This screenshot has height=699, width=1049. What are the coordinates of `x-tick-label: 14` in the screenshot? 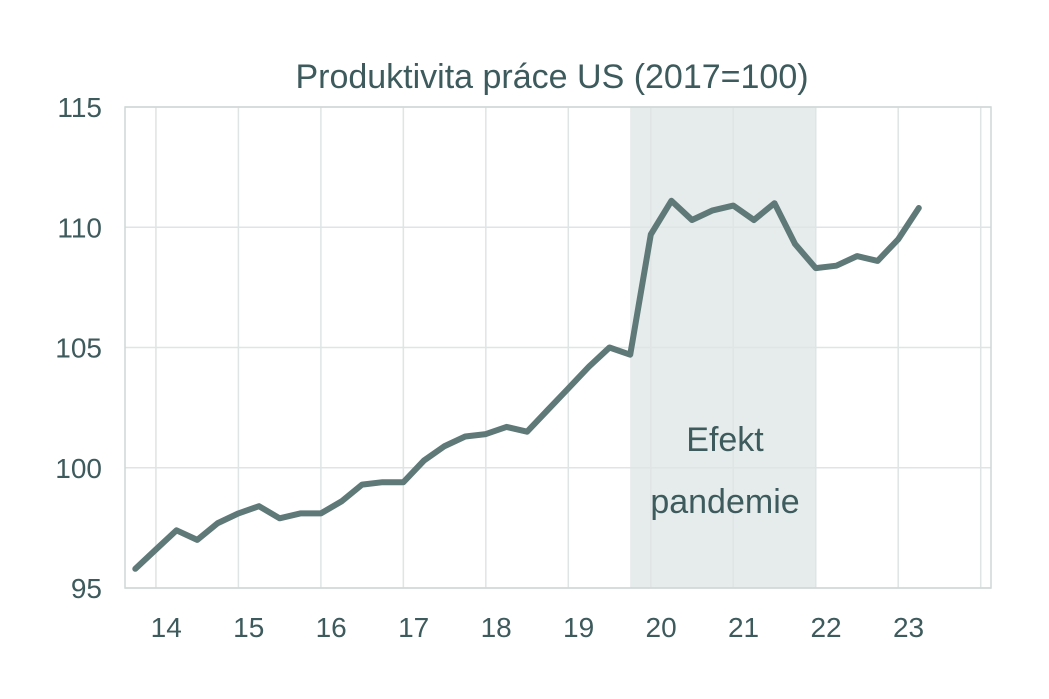 It's located at (166, 627).